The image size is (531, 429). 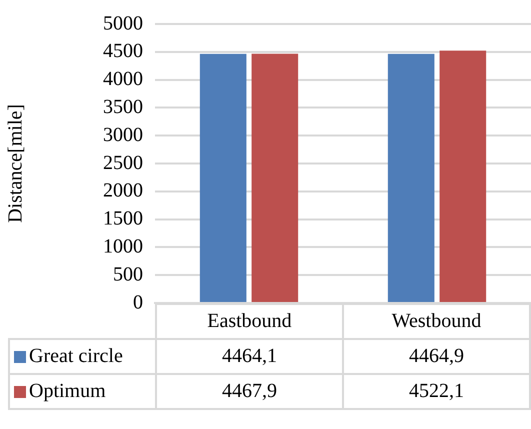 What do you see at coordinates (249, 321) in the screenshot?
I see `x-tick-label: Eastbound` at bounding box center [249, 321].